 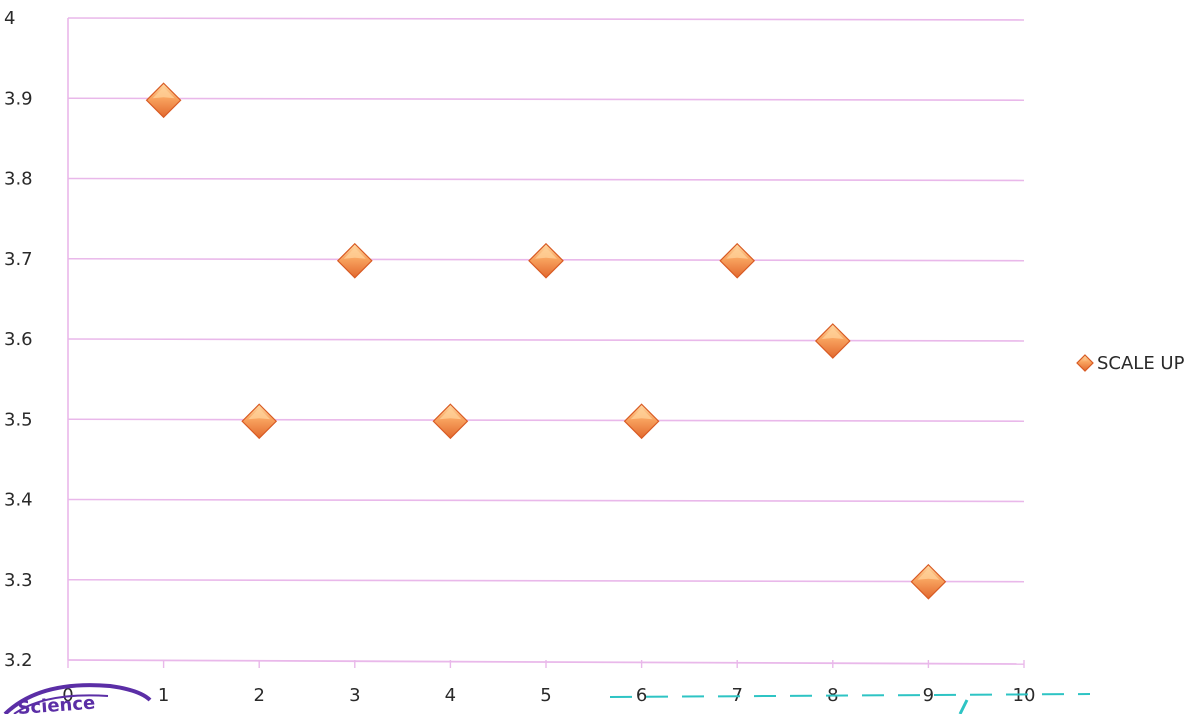 What do you see at coordinates (928, 695) in the screenshot?
I see `x-tick-label-9: 9` at bounding box center [928, 695].